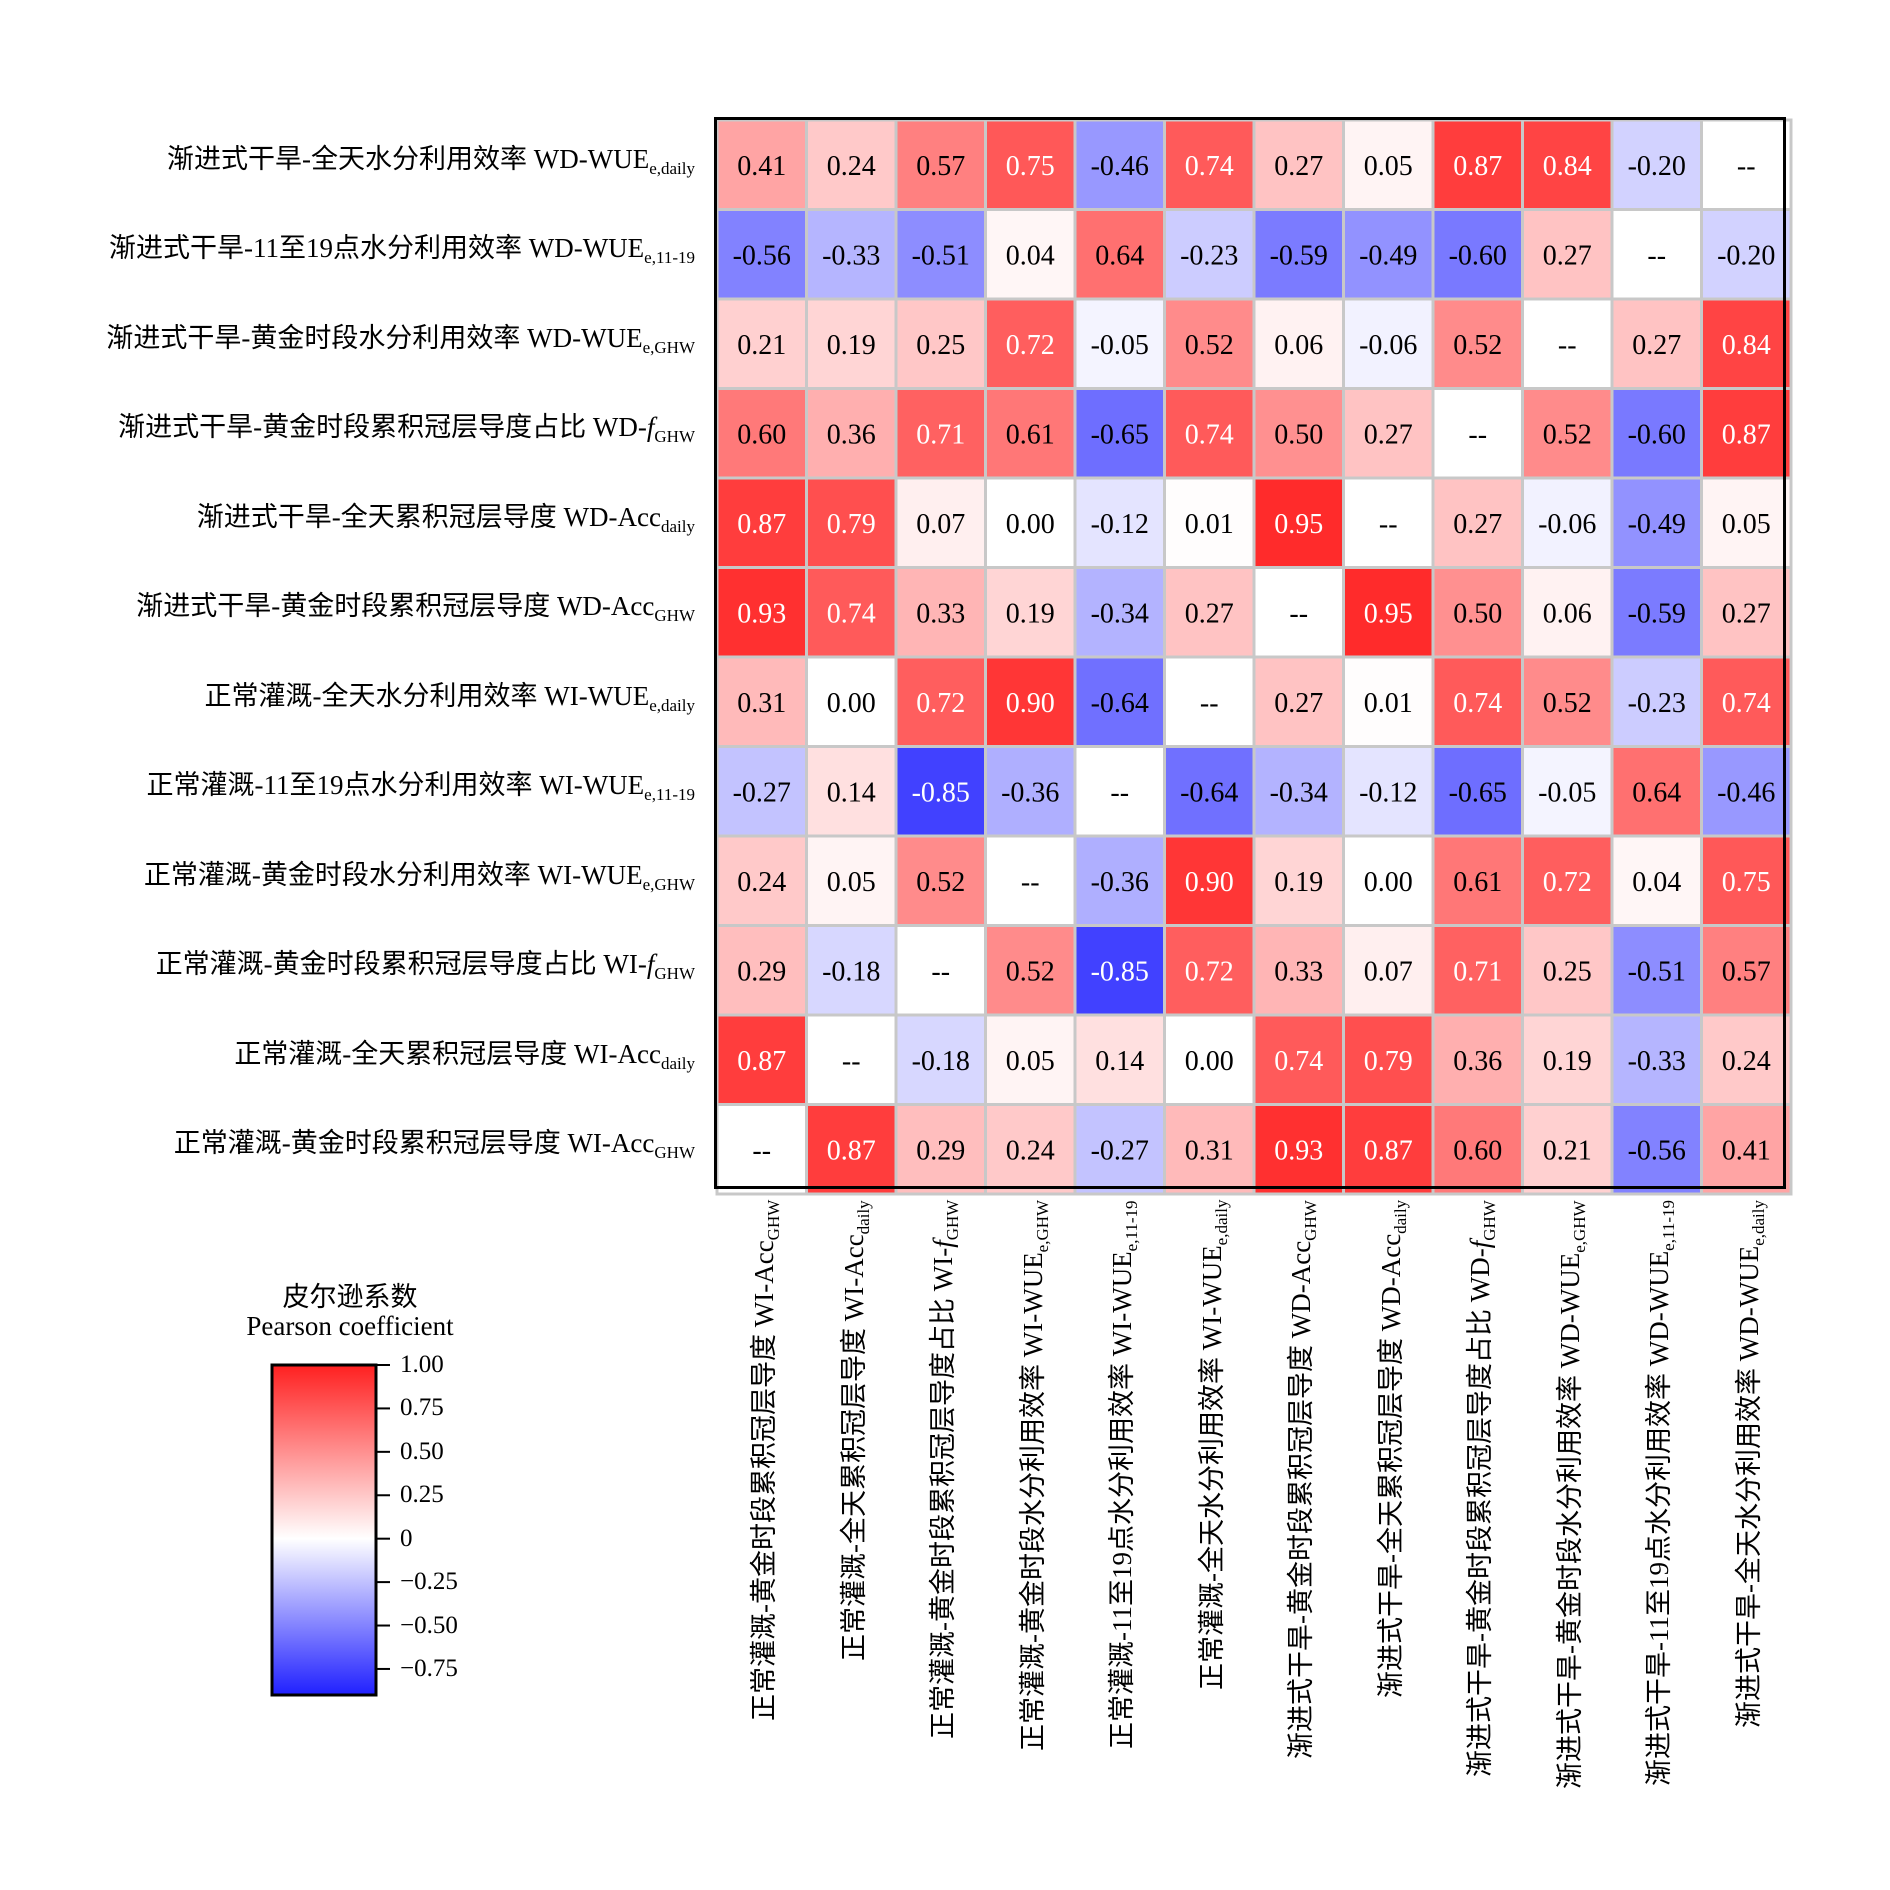 This screenshot has height=1890, width=1890. I want to click on cell-value-label: 0.01, so click(1388, 703).